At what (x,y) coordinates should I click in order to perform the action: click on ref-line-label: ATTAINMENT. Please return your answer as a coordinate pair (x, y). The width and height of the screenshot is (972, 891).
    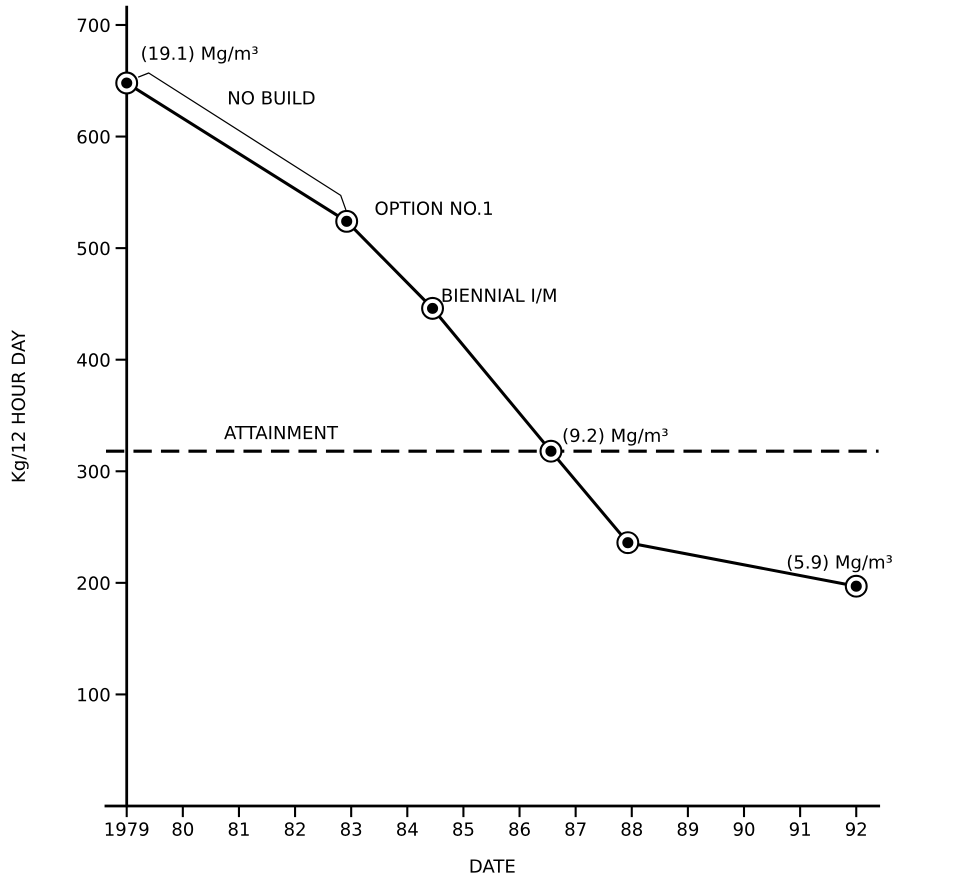
    Looking at the image, I should click on (281, 433).